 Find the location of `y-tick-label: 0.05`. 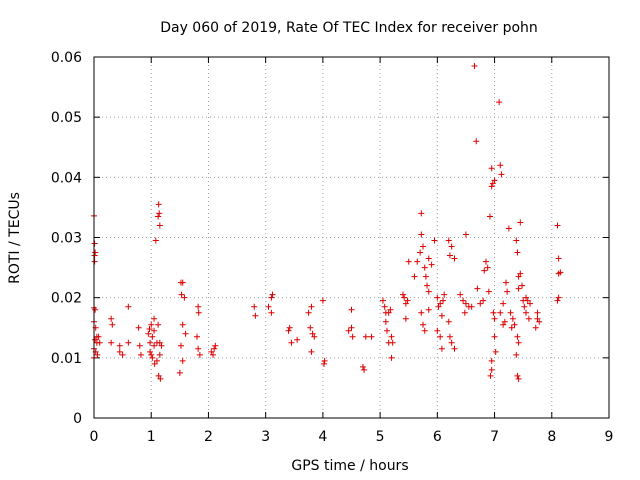

y-tick-label: 0.05 is located at coordinates (66, 118).